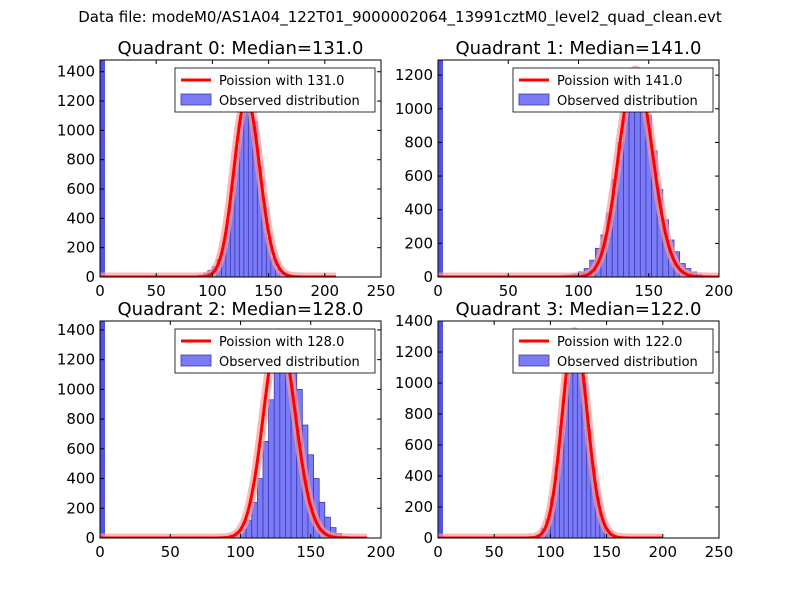  I want to click on legend-label-poisson: Poission with 122.0, so click(619, 342).